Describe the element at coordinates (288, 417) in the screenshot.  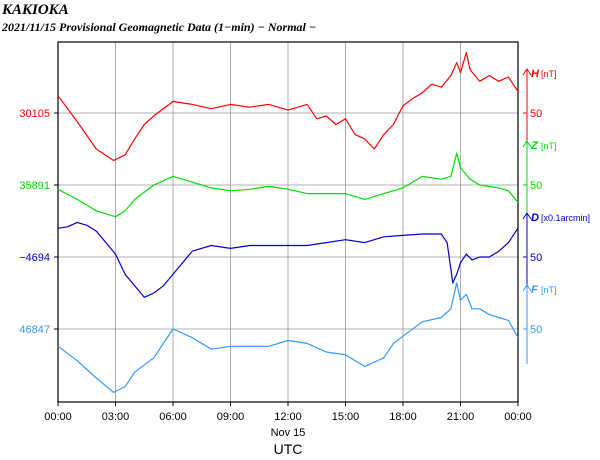
I see `x-tick-label: 12:00` at that location.